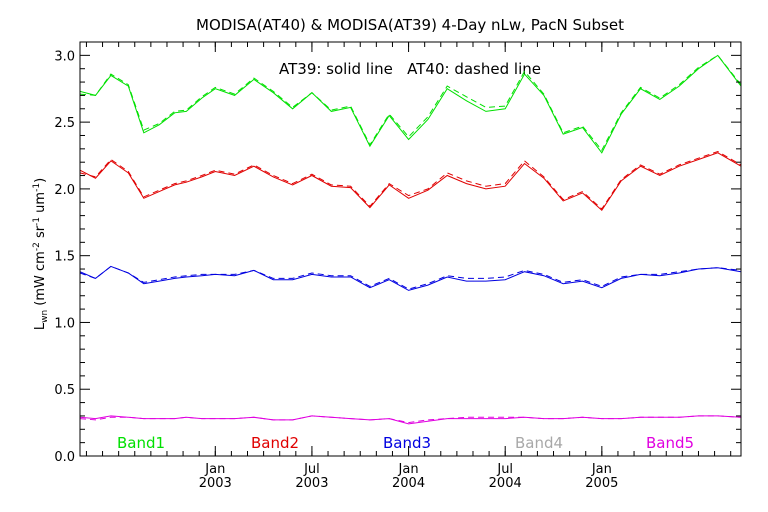 This screenshot has width=768, height=512. What do you see at coordinates (141, 443) in the screenshot?
I see `legend-band1: Band1` at bounding box center [141, 443].